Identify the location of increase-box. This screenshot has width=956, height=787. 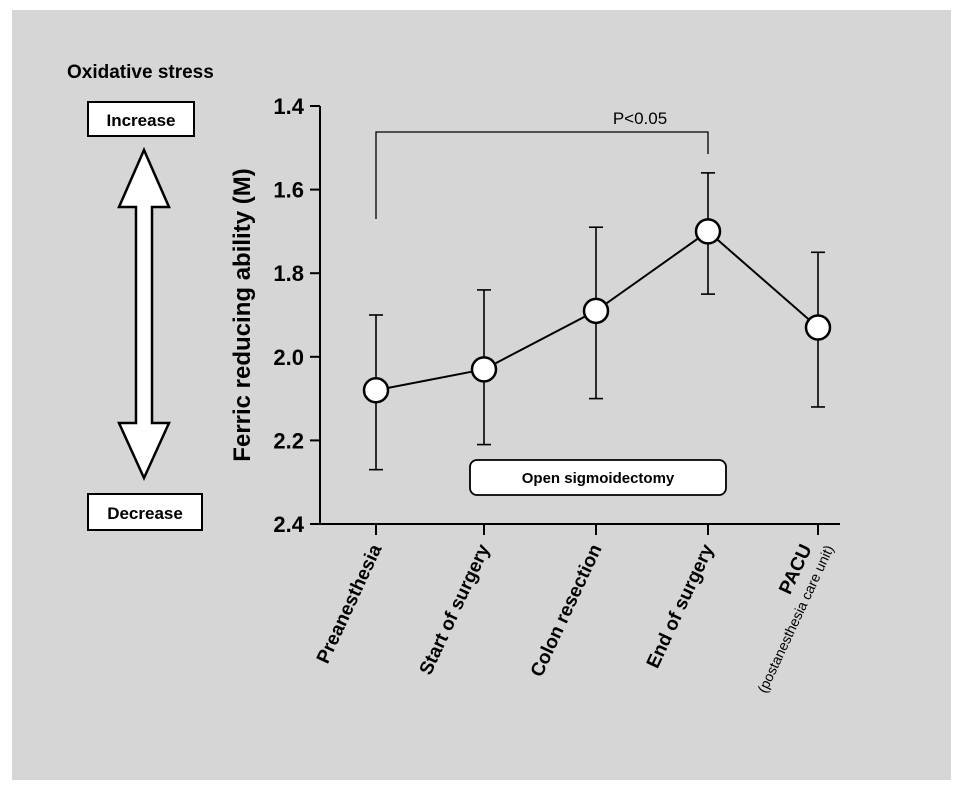
(141, 119).